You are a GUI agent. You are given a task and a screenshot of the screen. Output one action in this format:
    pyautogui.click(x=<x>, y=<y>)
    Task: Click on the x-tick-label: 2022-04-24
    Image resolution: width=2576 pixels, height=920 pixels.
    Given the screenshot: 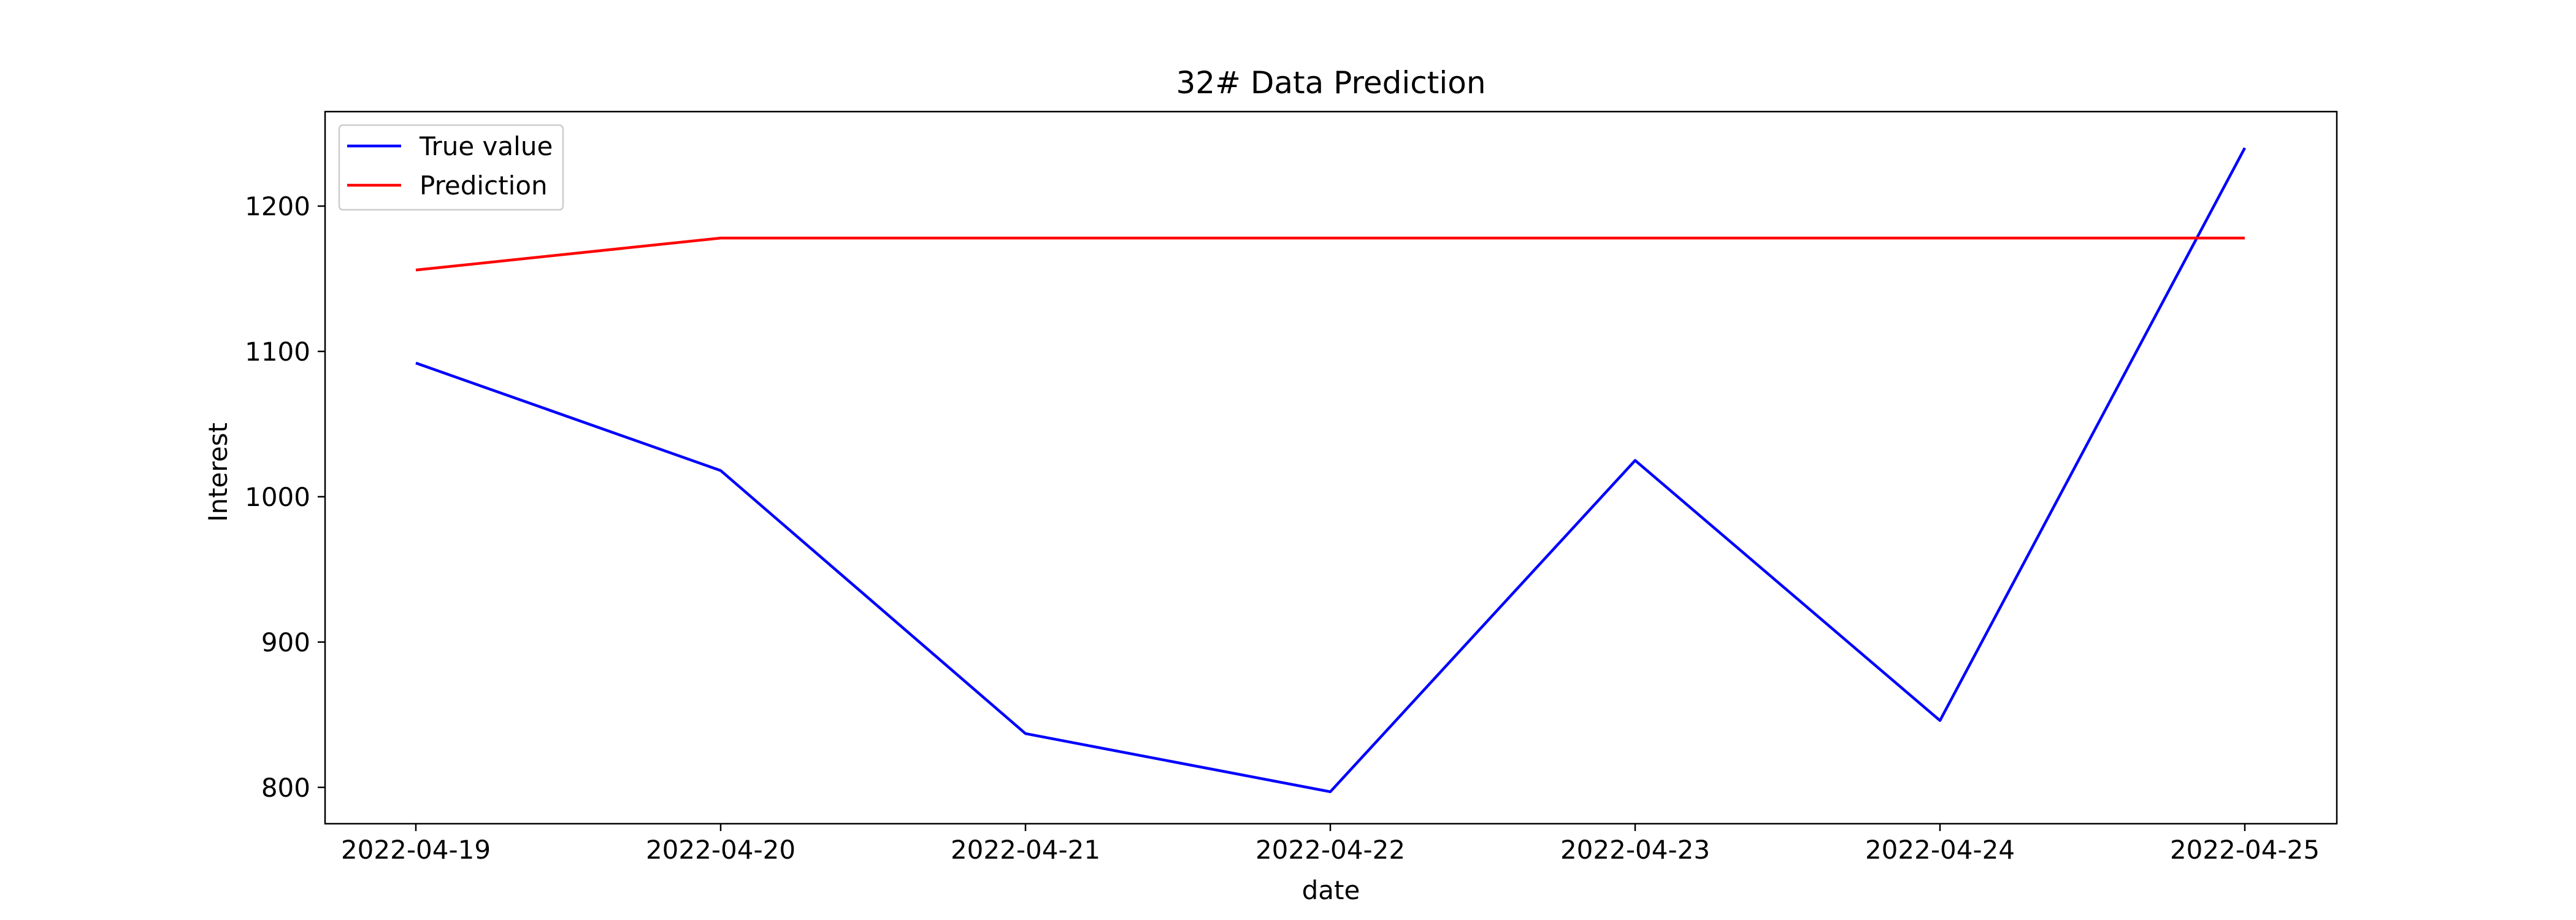 What is the action you would take?
    pyautogui.click(x=1940, y=850)
    